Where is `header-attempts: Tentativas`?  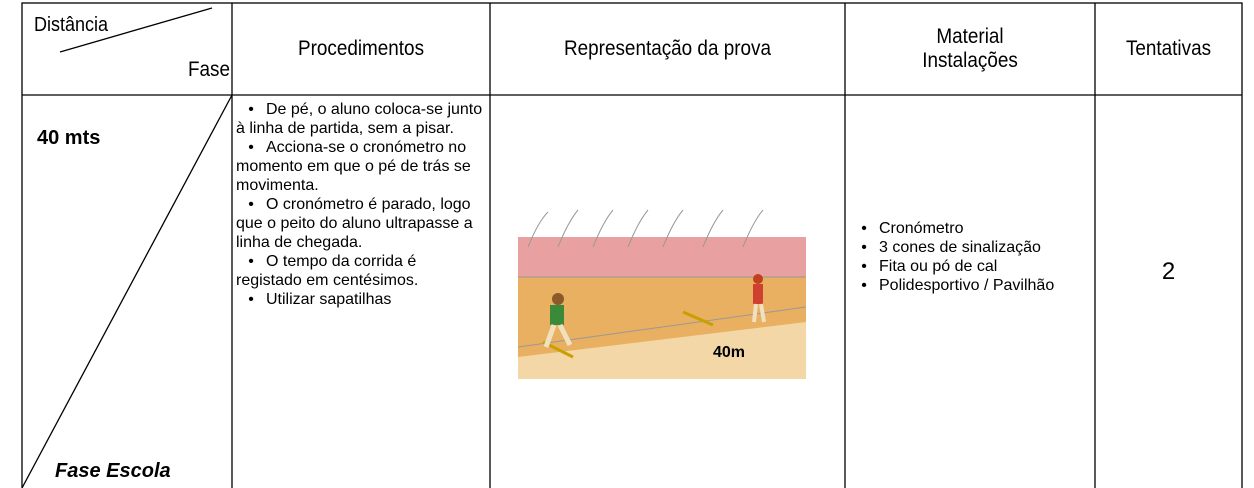
header-attempts: Tentativas is located at coordinates (1168, 48).